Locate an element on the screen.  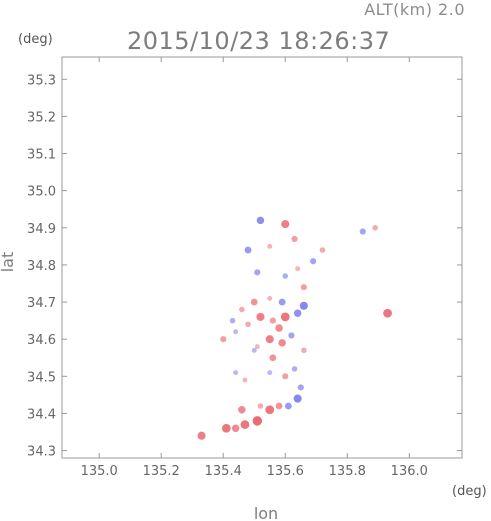
x-tick-label: 135.6 is located at coordinates (285, 471).